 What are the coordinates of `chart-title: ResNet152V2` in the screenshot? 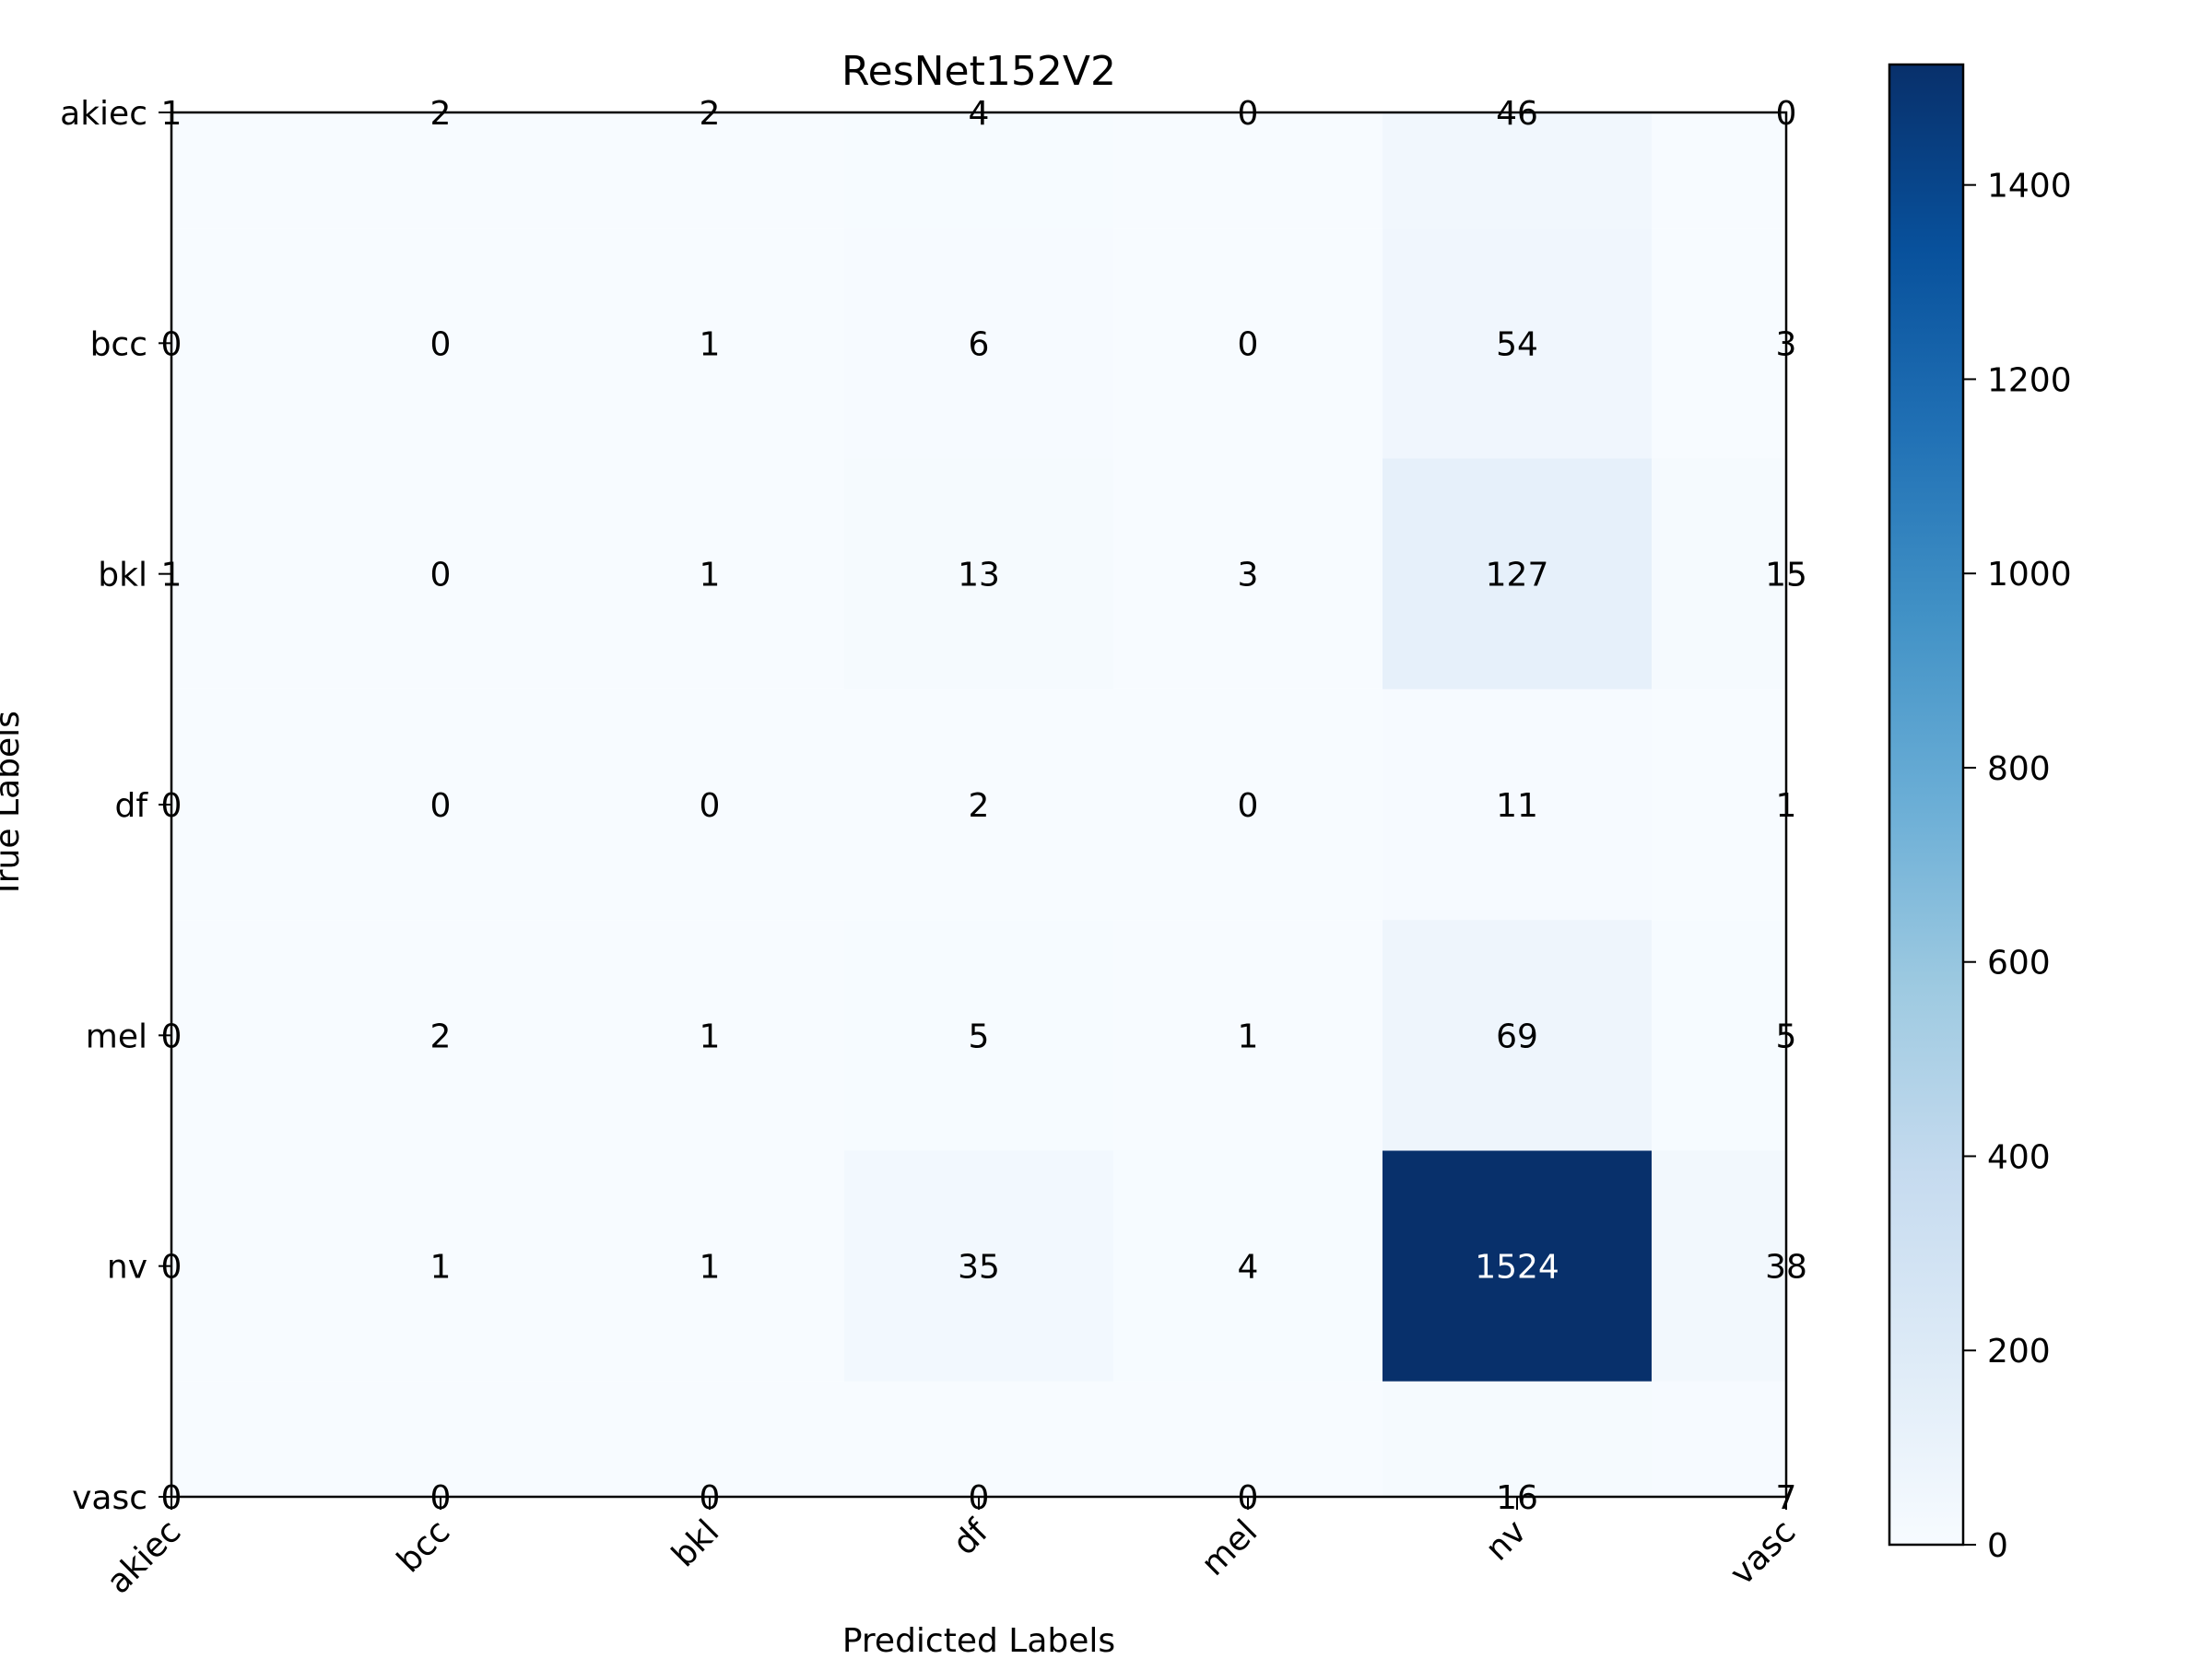 It's located at (978, 71).